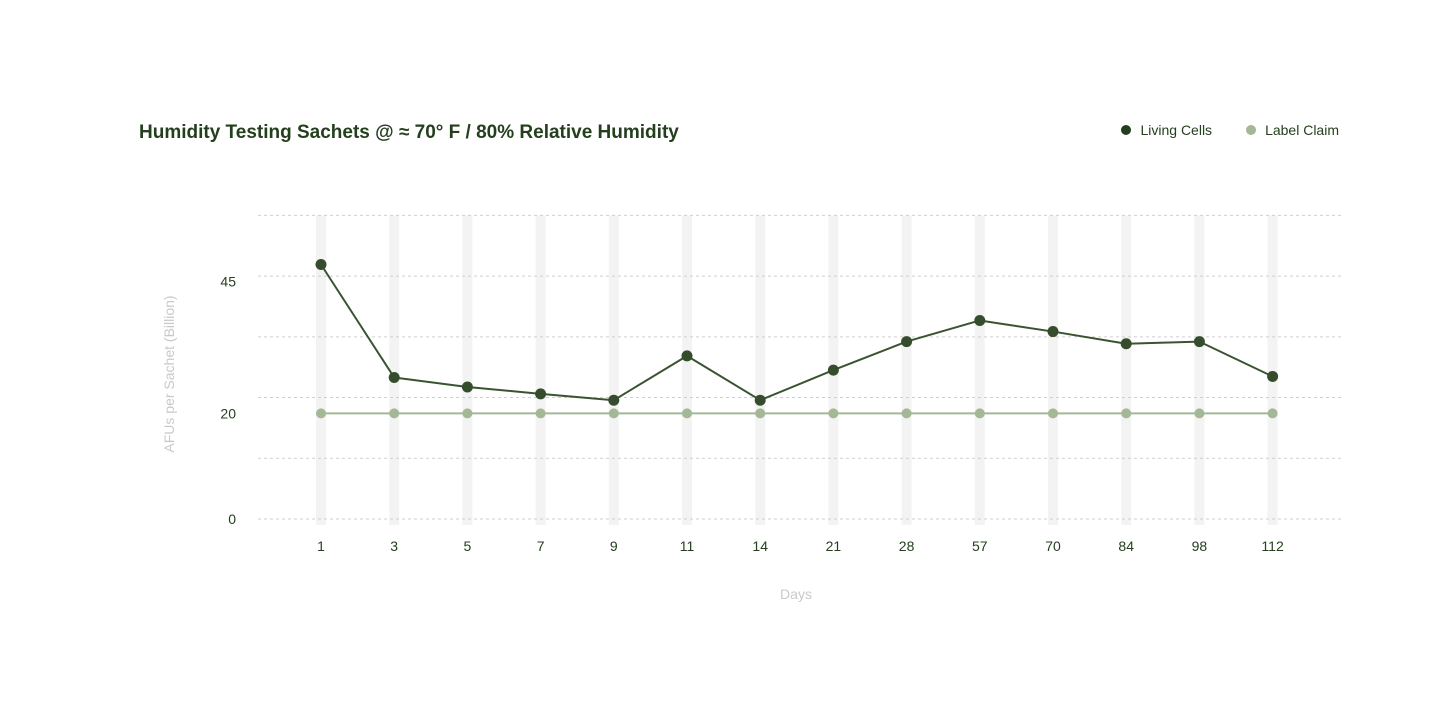  What do you see at coordinates (760, 546) in the screenshot?
I see `x-tick-label: 14` at bounding box center [760, 546].